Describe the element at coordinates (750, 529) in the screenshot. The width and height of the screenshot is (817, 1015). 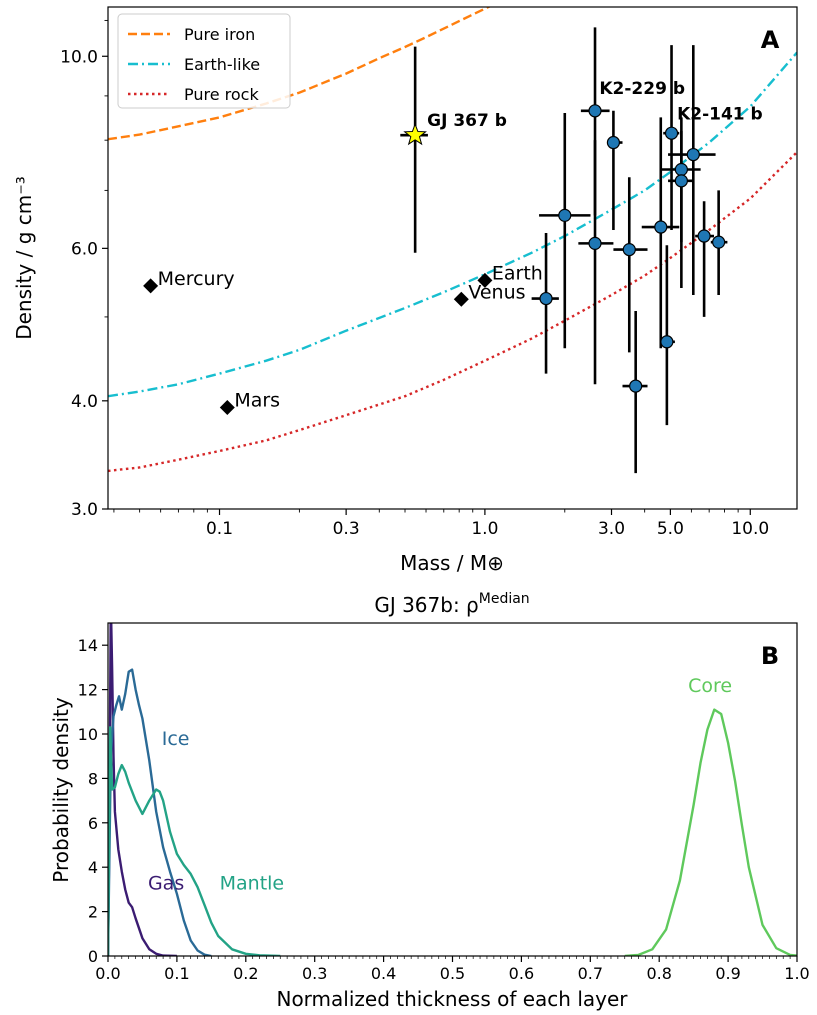
I see `panel-a-x-tick-label: 10.0` at that location.